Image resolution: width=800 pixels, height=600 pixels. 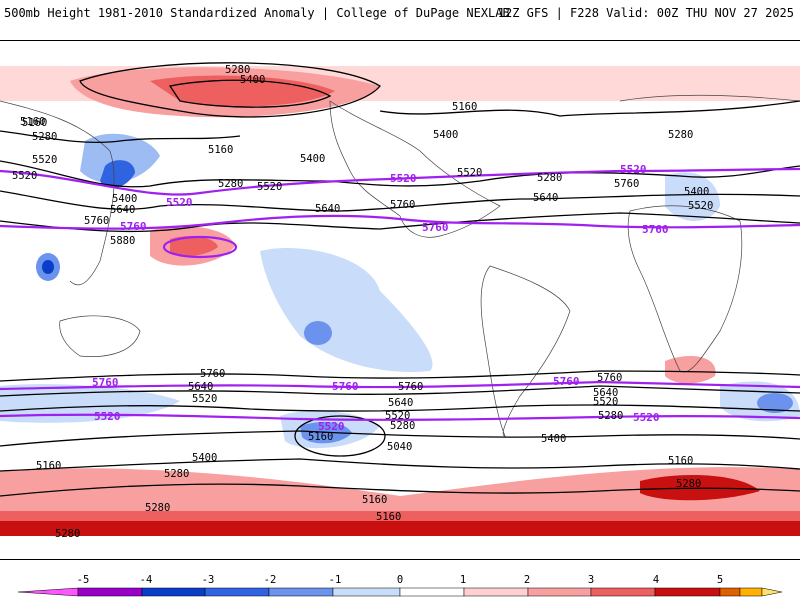 I want to click on anomaly-colorbar: -5 -4 -3 -2 -1 0 1 2 3 4 5, so click(x=400, y=585).